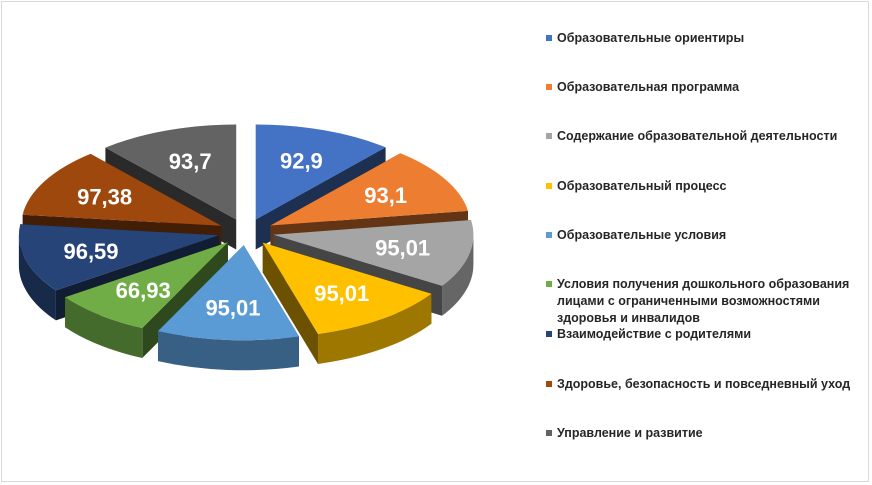 The width and height of the screenshot is (872, 485). What do you see at coordinates (341, 293) in the screenshot?
I see `data-label-4: 95,01` at bounding box center [341, 293].